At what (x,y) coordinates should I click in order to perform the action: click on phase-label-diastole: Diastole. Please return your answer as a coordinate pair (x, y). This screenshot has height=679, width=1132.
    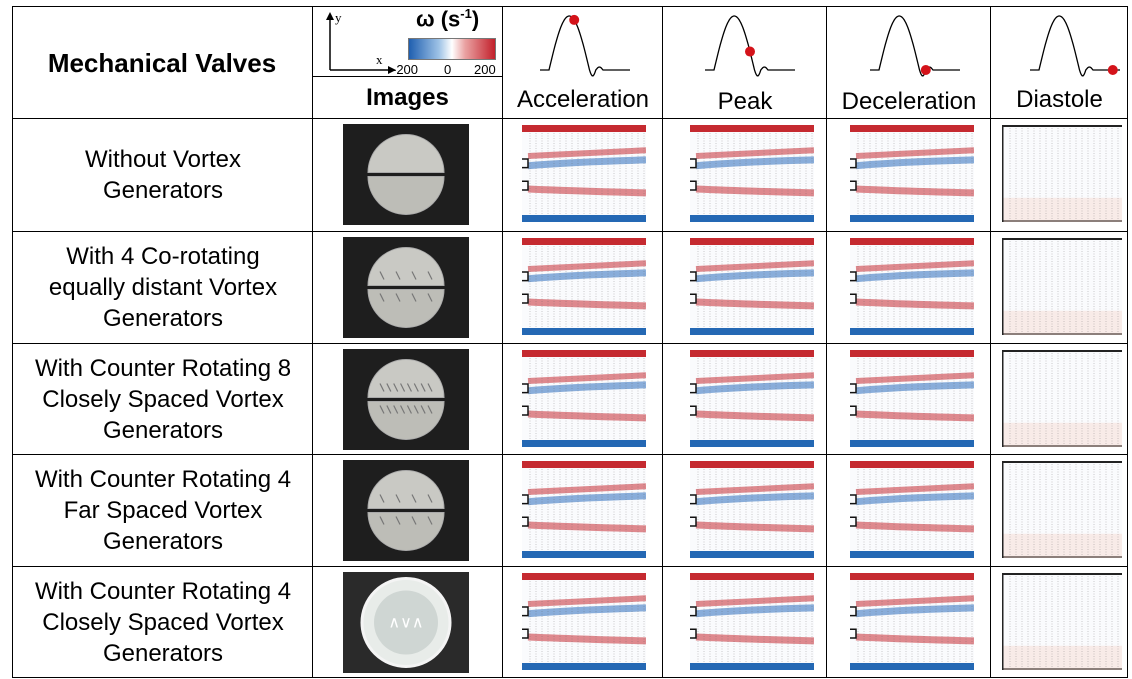
    Looking at the image, I should click on (1059, 99).